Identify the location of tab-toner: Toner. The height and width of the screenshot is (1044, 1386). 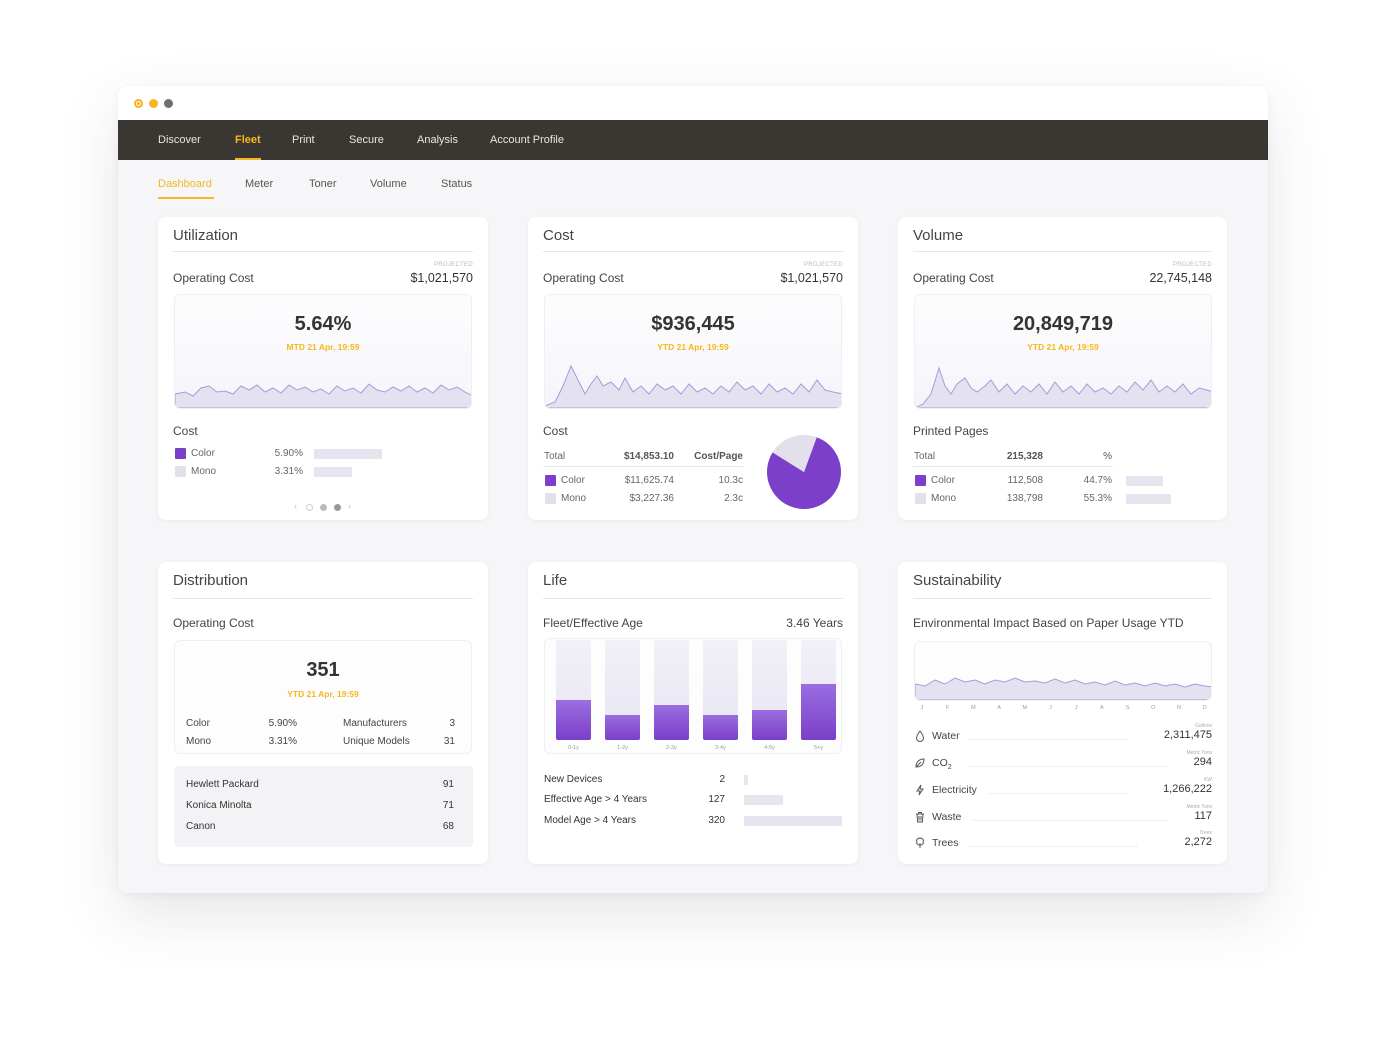
(323, 184).